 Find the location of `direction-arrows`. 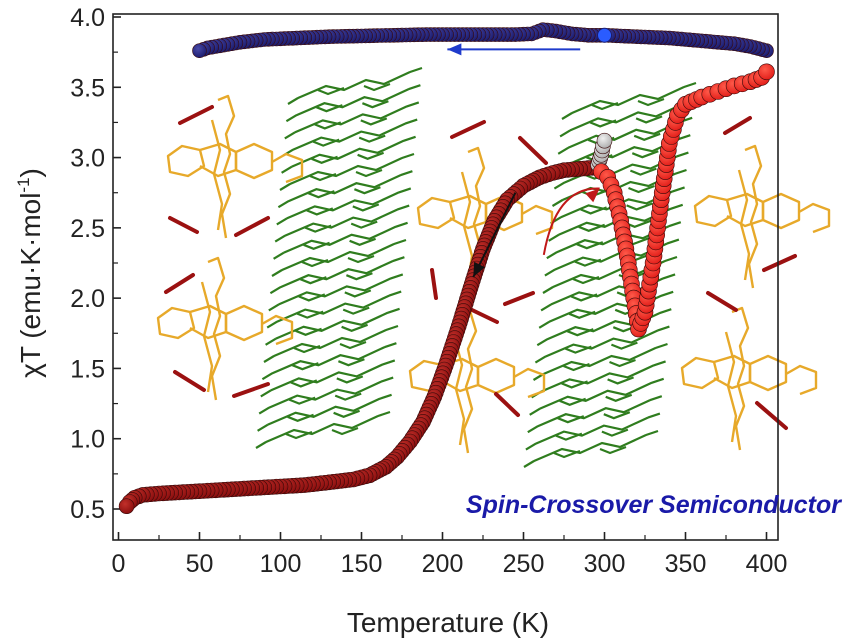

direction-arrows is located at coordinates (523, 160).